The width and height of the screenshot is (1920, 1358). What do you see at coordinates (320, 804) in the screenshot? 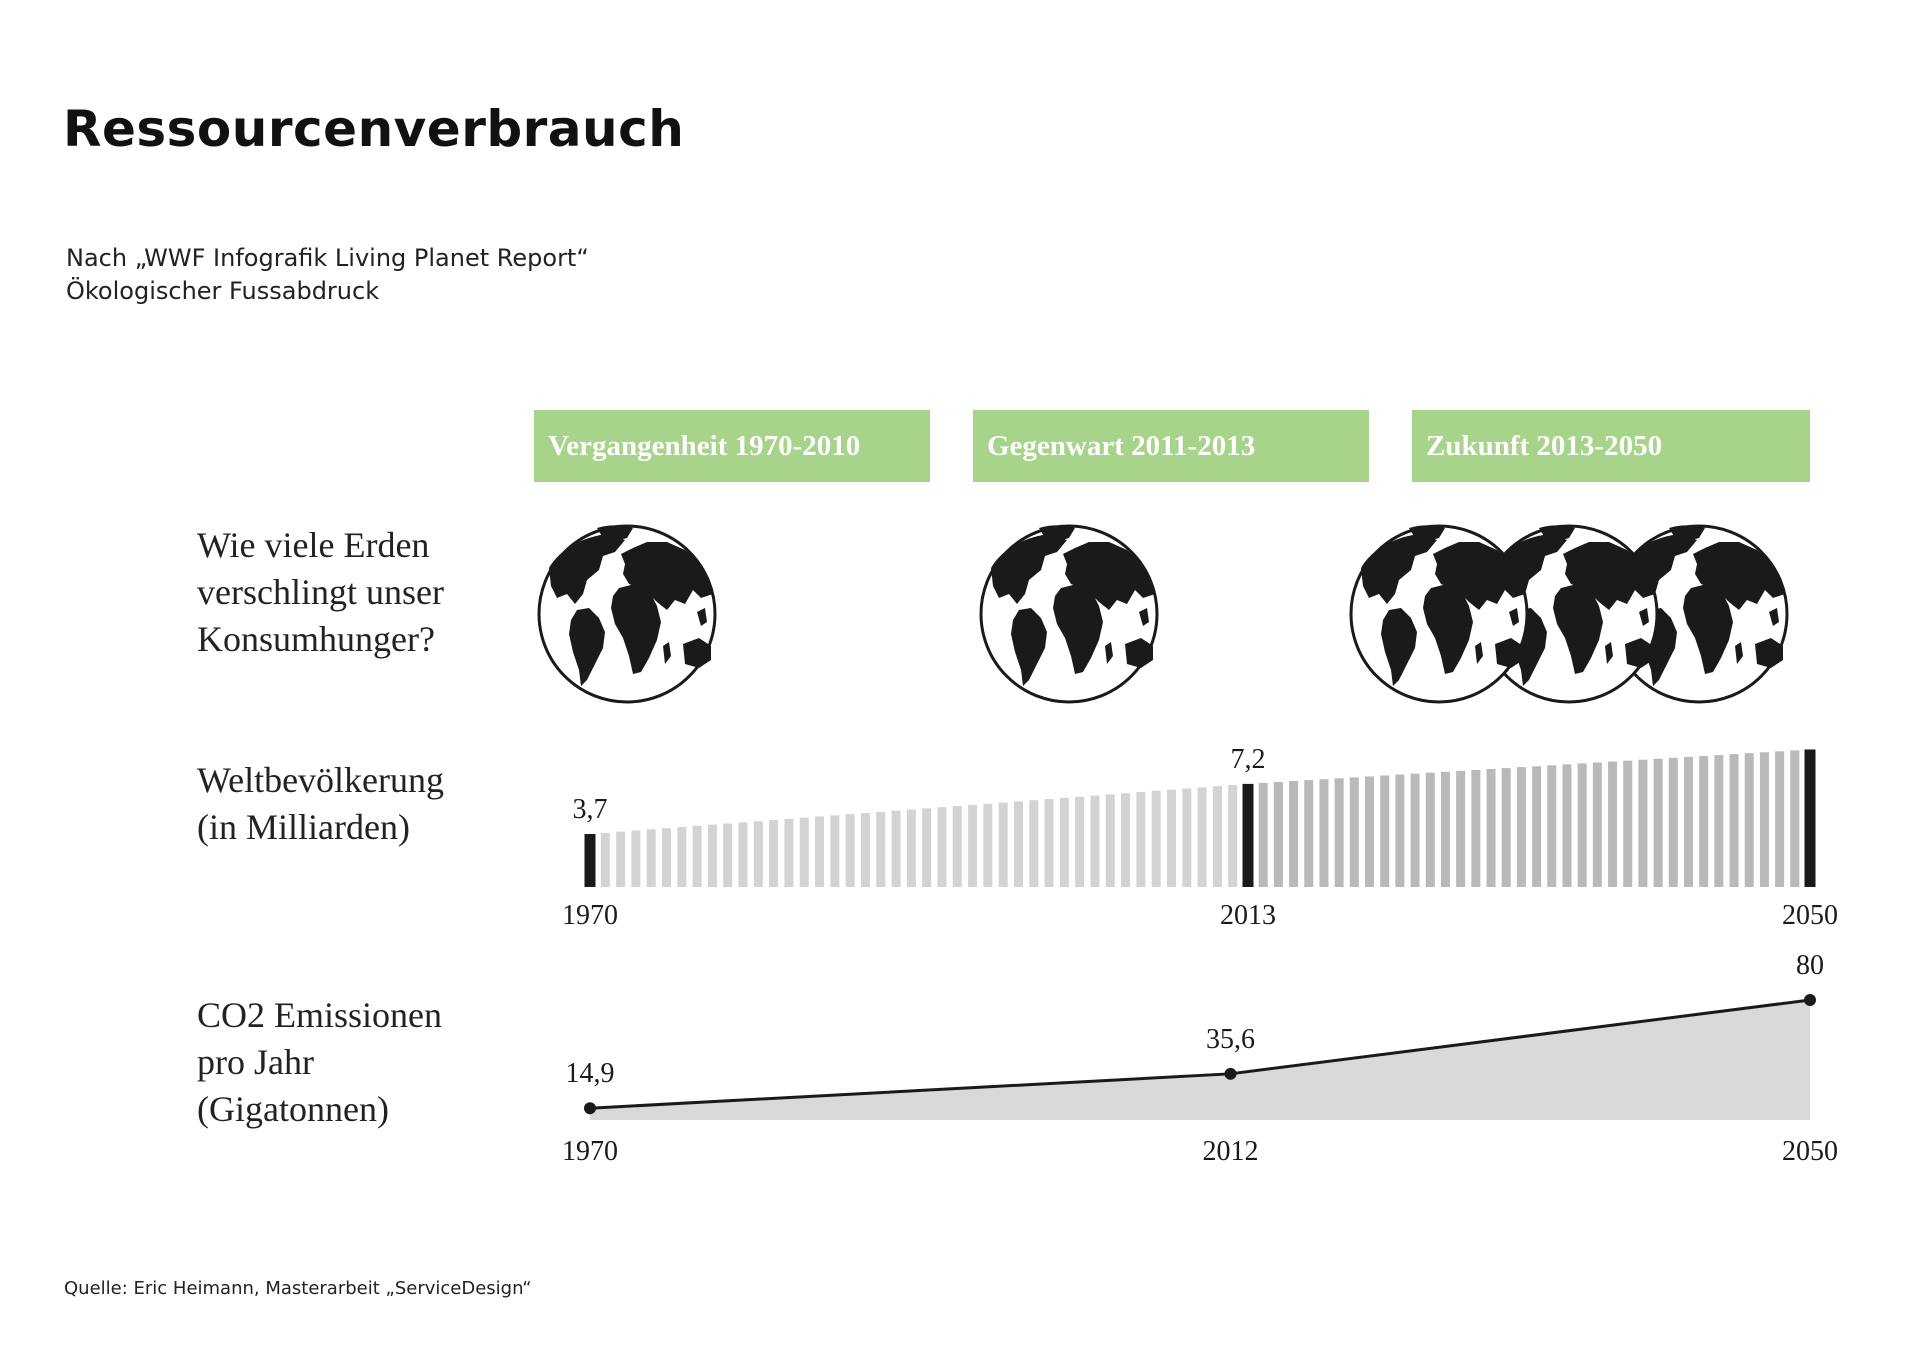
I see `population-row-label: Weltbevölkerung (in Milliarden)` at bounding box center [320, 804].